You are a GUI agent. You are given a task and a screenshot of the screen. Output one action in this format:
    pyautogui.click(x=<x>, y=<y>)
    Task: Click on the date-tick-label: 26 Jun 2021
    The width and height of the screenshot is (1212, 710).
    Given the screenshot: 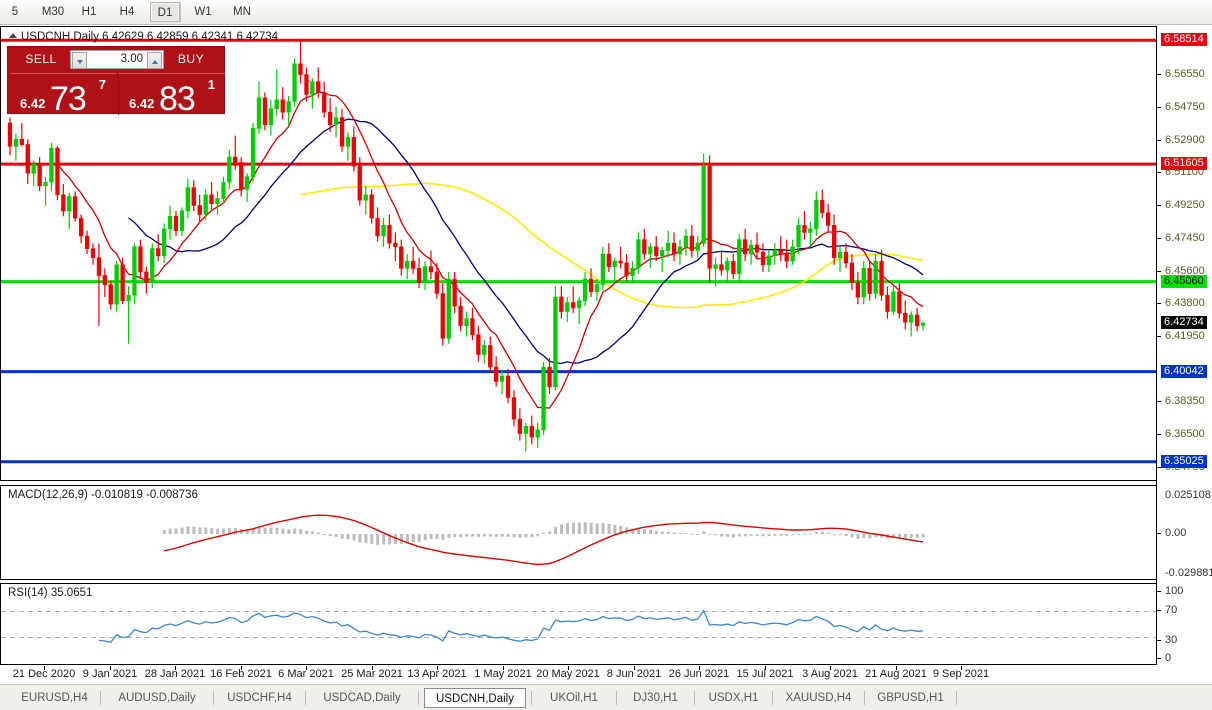 What is the action you would take?
    pyautogui.click(x=699, y=674)
    